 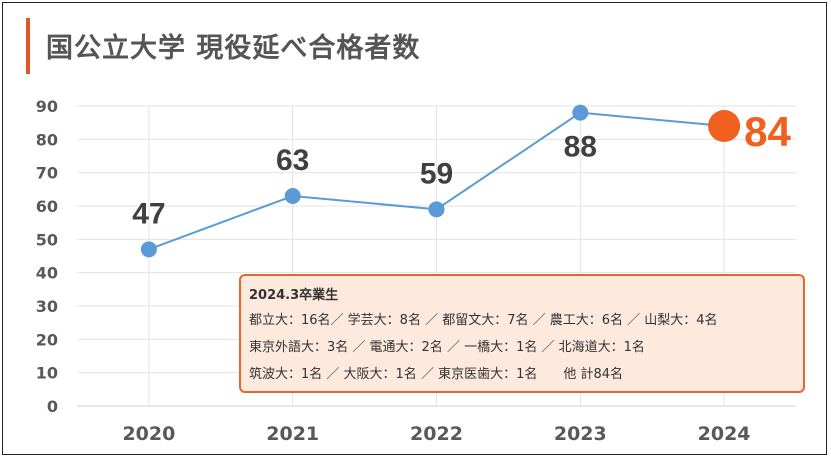 What do you see at coordinates (447, 347) in the screenshot?
I see `note-line: 東京外語大：3名 ／ 電通大：2名 ／ 一橋大：1名 ／ 北海道大：1名` at bounding box center [447, 347].